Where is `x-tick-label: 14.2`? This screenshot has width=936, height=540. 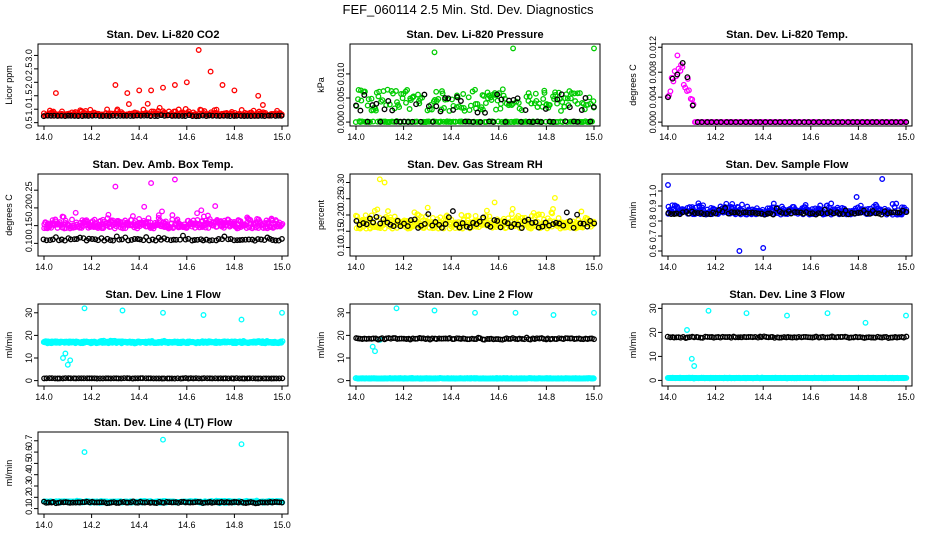
x-tick-label: 14.2 is located at coordinates (92, 137).